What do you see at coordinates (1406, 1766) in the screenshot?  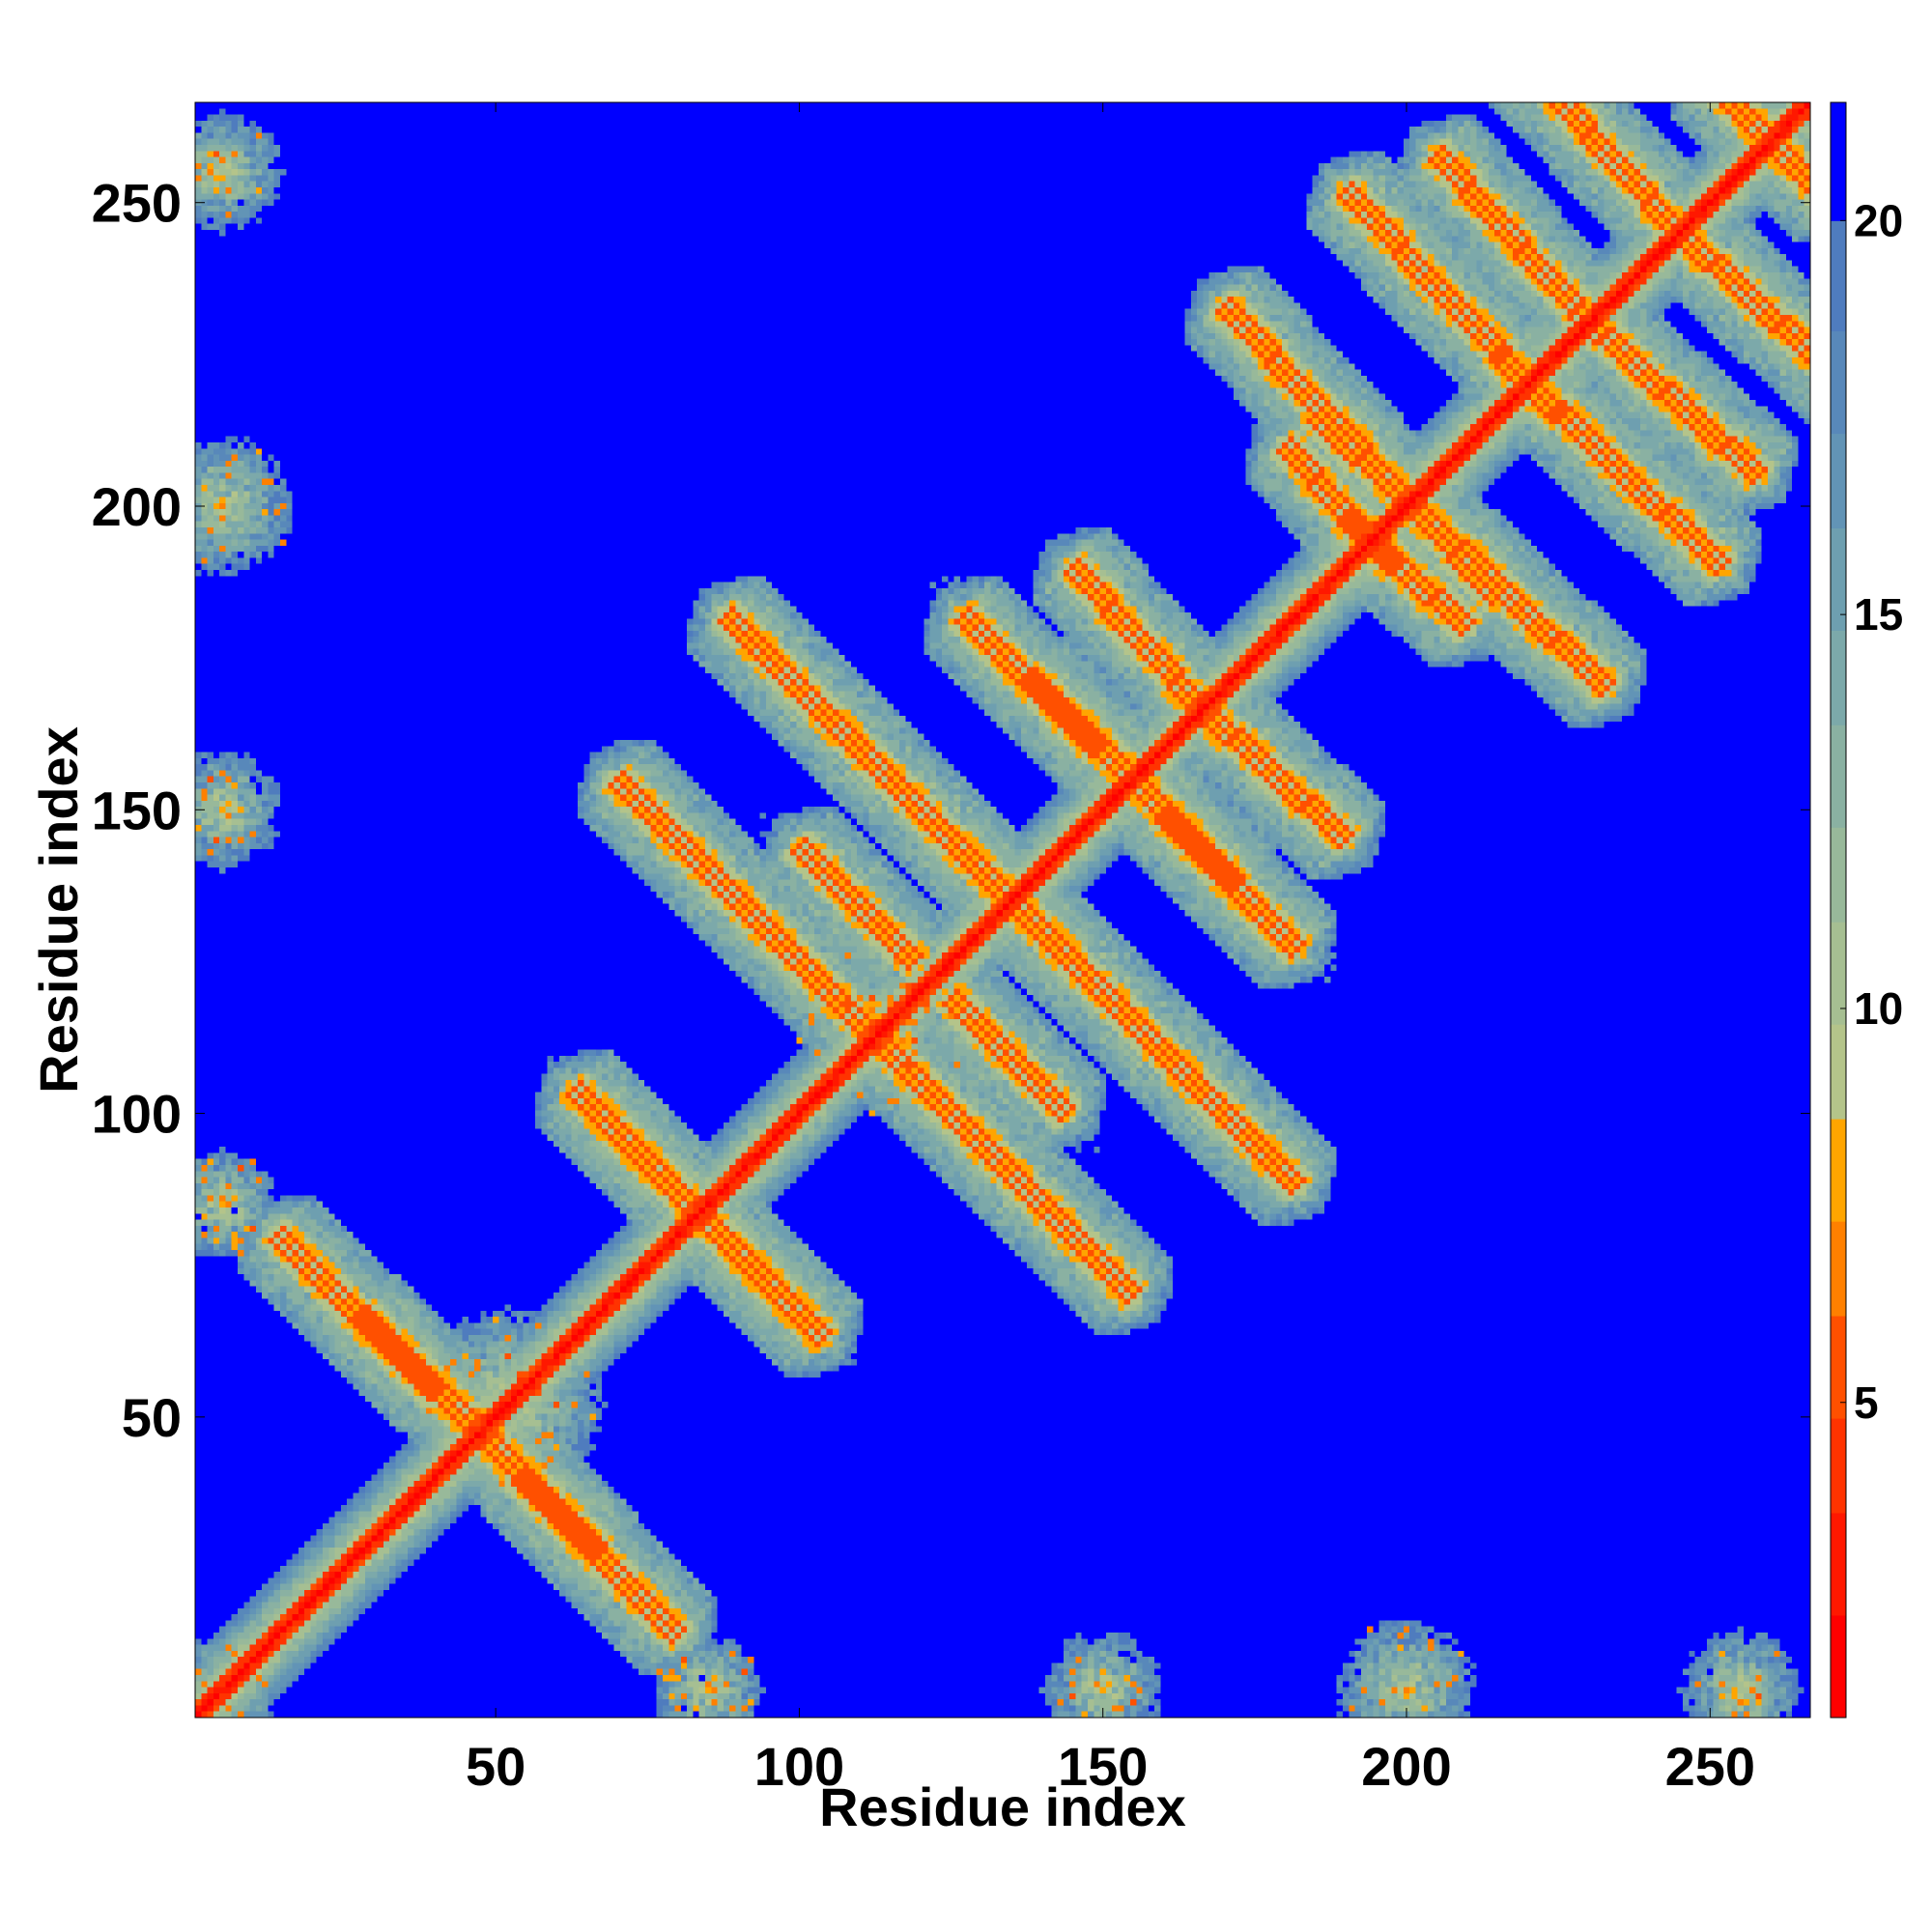 I see `x-tick-label: 200` at bounding box center [1406, 1766].